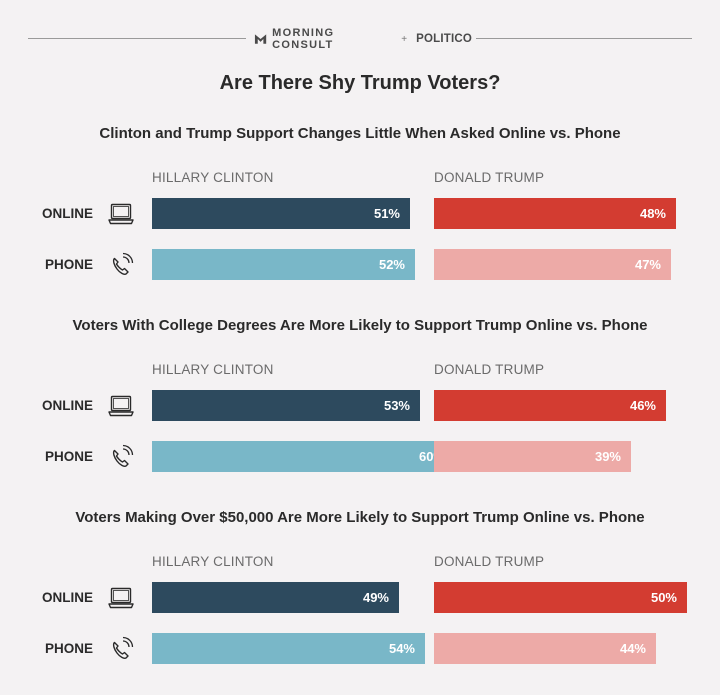 The width and height of the screenshot is (720, 695). I want to click on bar: 52%, so click(283, 264).